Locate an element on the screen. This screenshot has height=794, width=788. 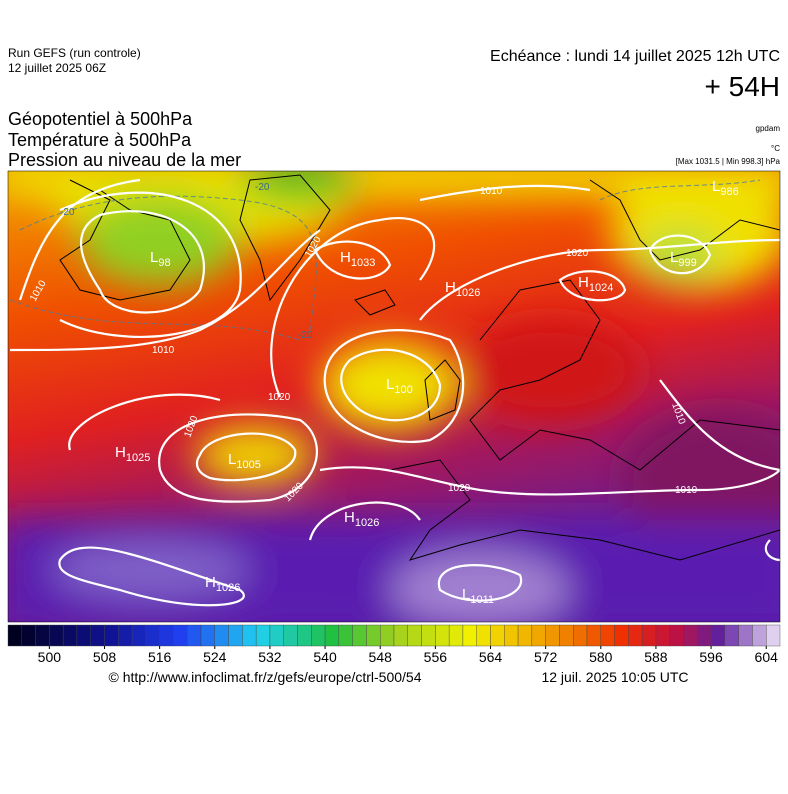
colorbar-tick-label: 556 is located at coordinates (436, 657).